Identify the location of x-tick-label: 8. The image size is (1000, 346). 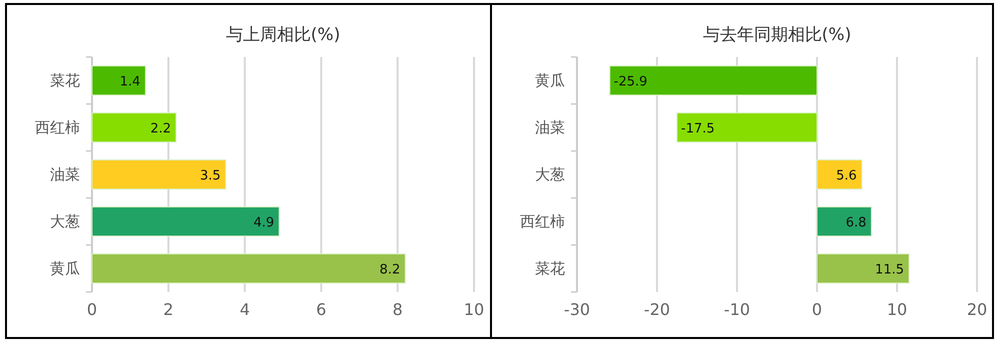
(397, 309).